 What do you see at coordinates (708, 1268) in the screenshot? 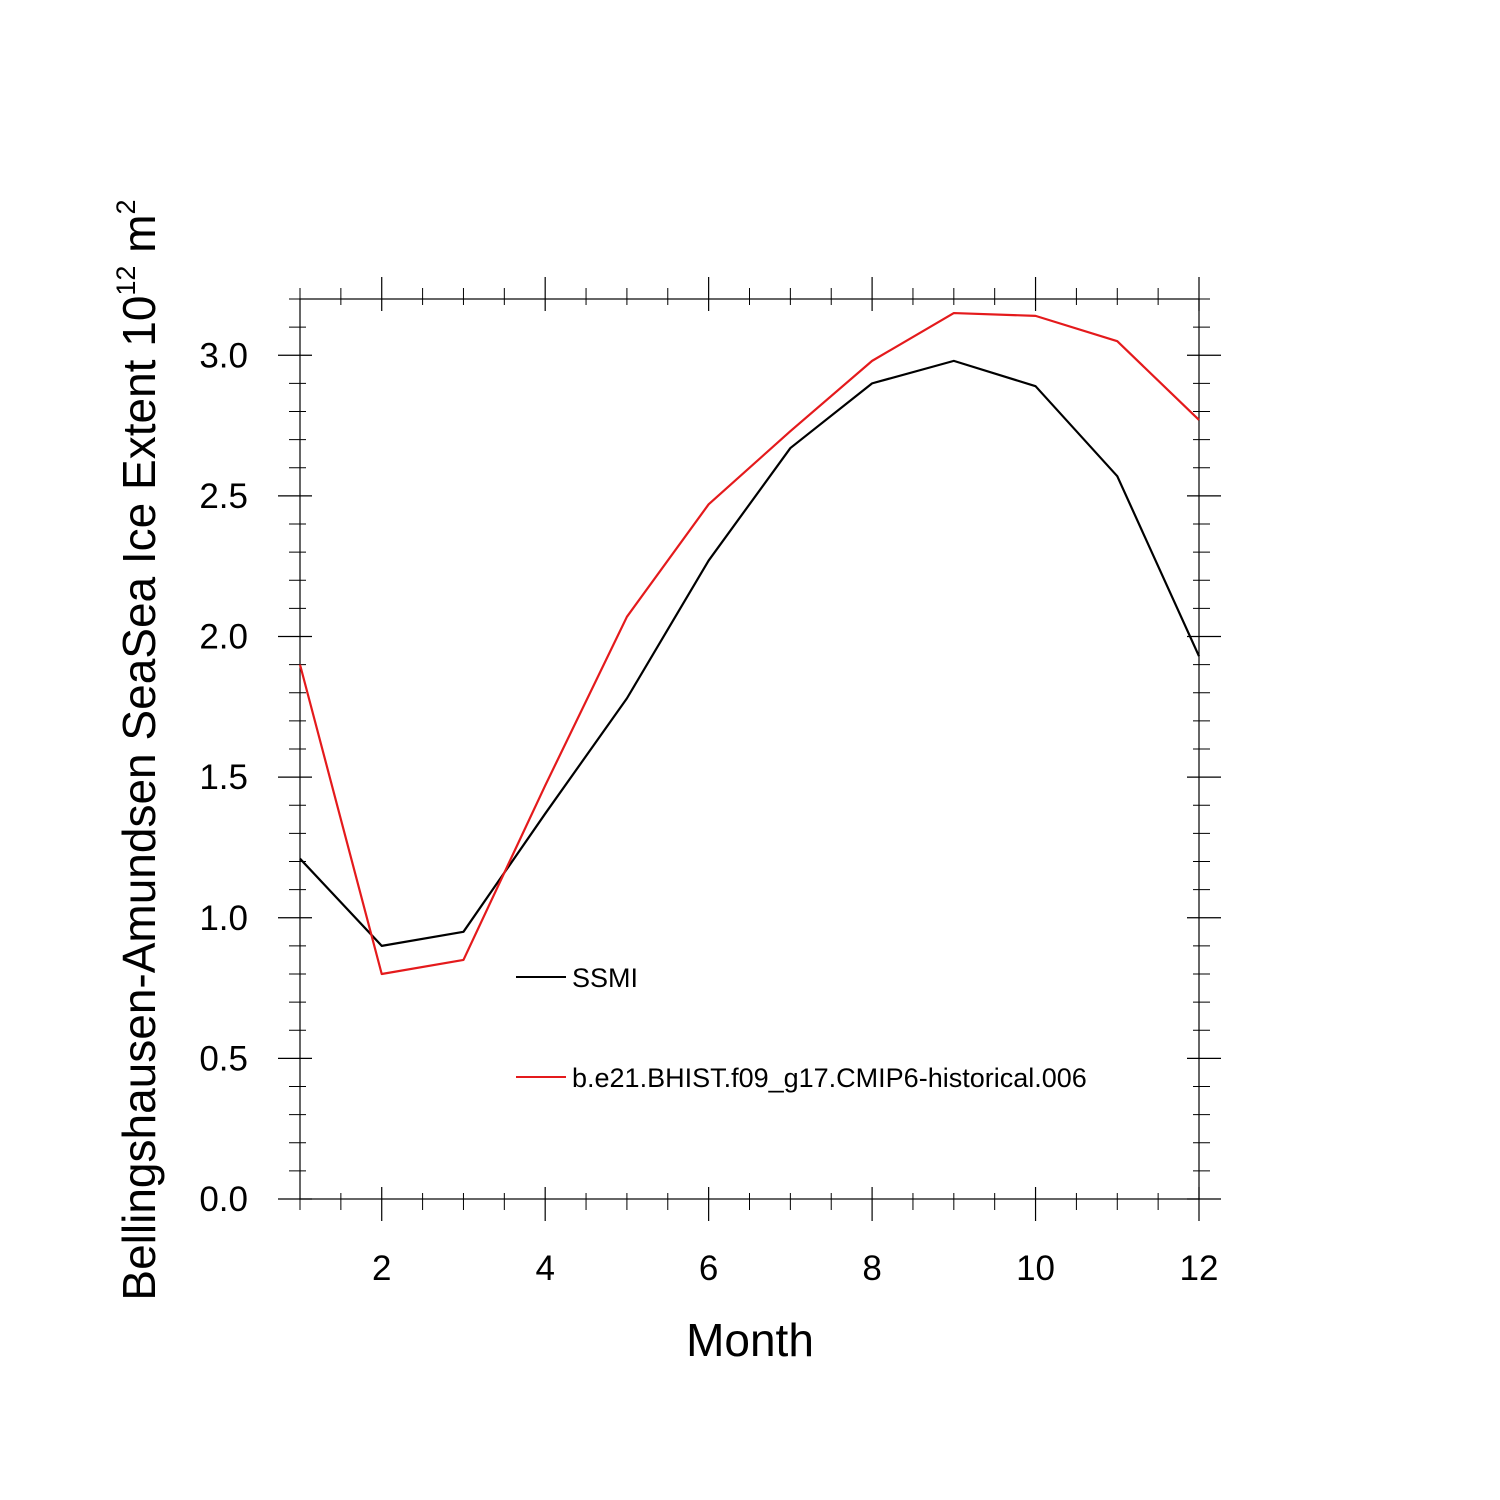
I see `x-tick-label: 6` at bounding box center [708, 1268].